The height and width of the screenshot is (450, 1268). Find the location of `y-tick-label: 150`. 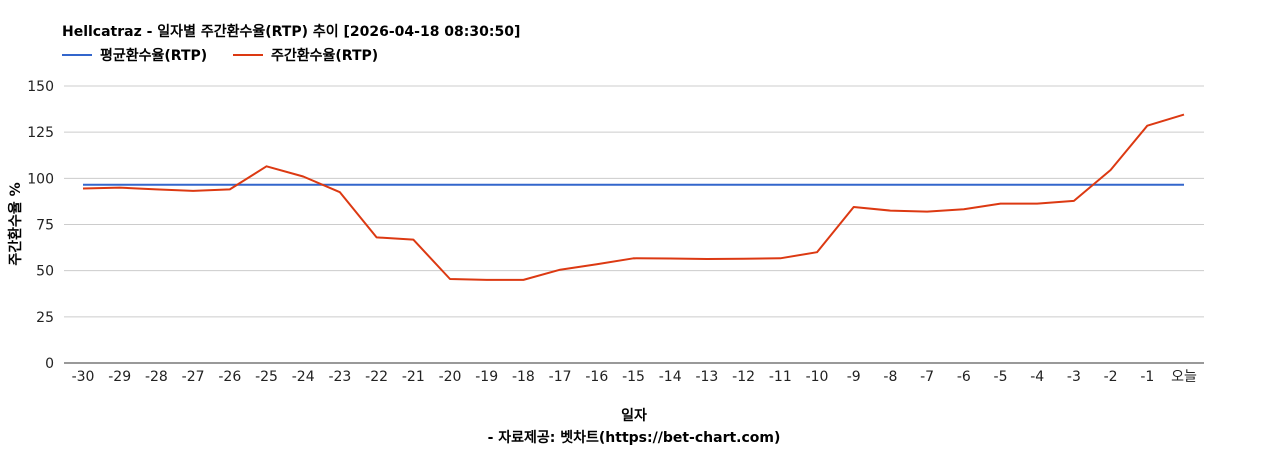

y-tick-label: 150 is located at coordinates (40, 87).